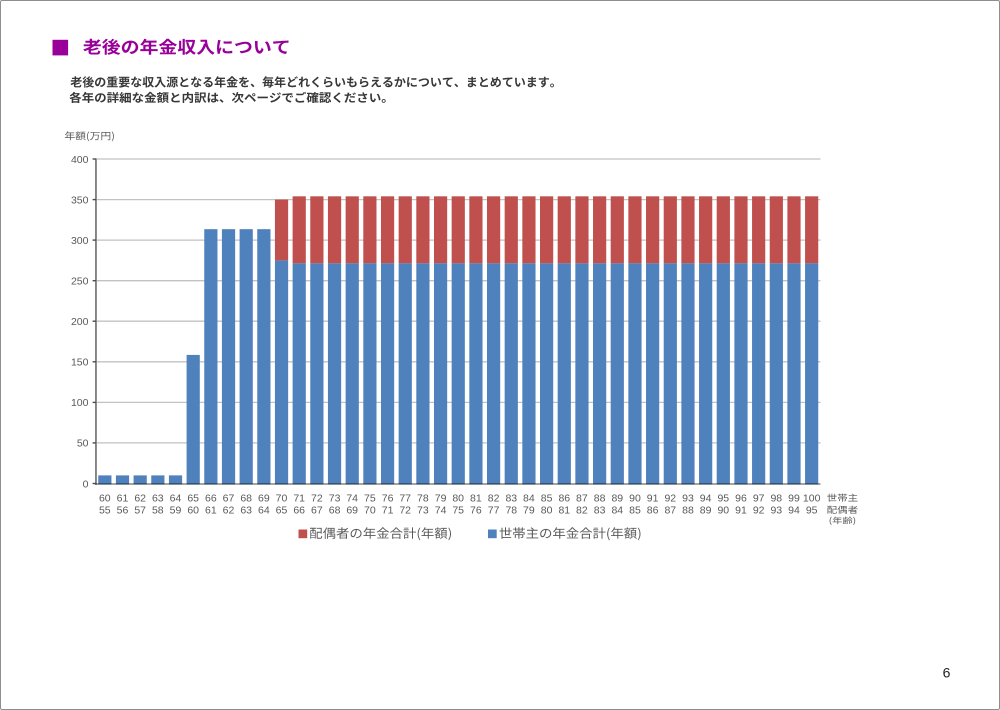  I want to click on svg-text: 0, so click(86, 484).